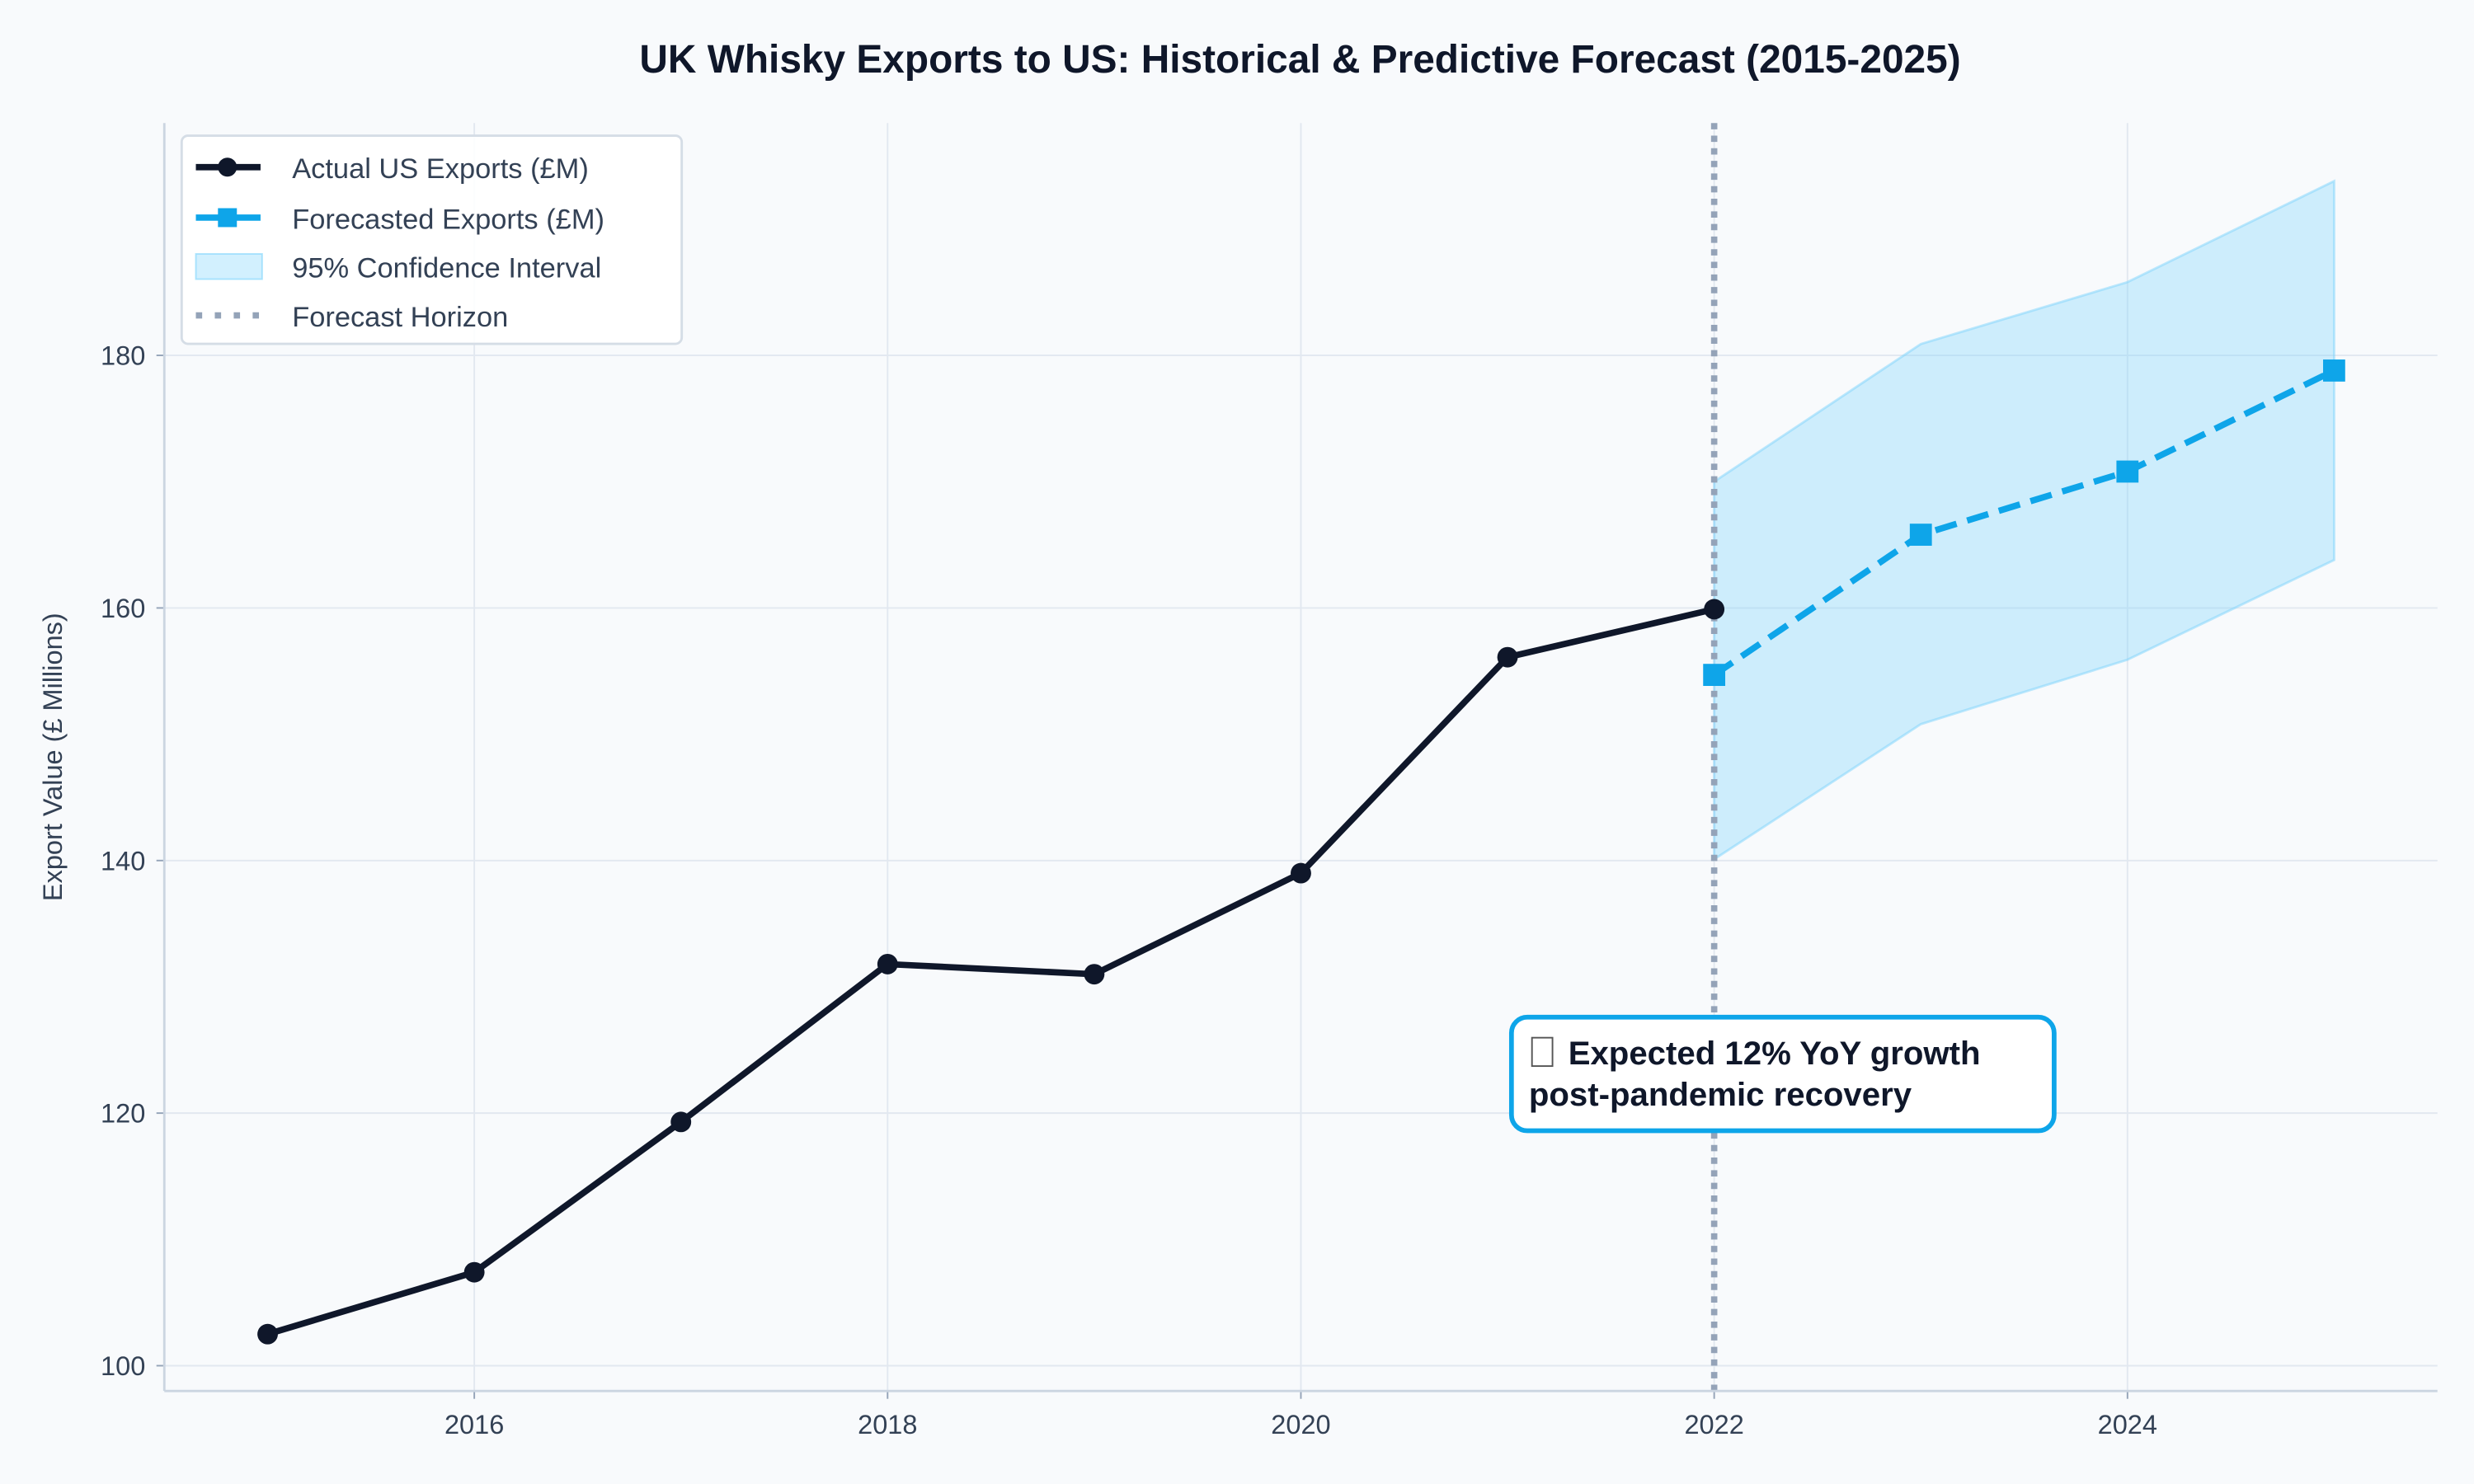 This screenshot has height=1484, width=2474. What do you see at coordinates (440, 169) in the screenshot?
I see `legend-actual-label: Actual US Exports (£M)` at bounding box center [440, 169].